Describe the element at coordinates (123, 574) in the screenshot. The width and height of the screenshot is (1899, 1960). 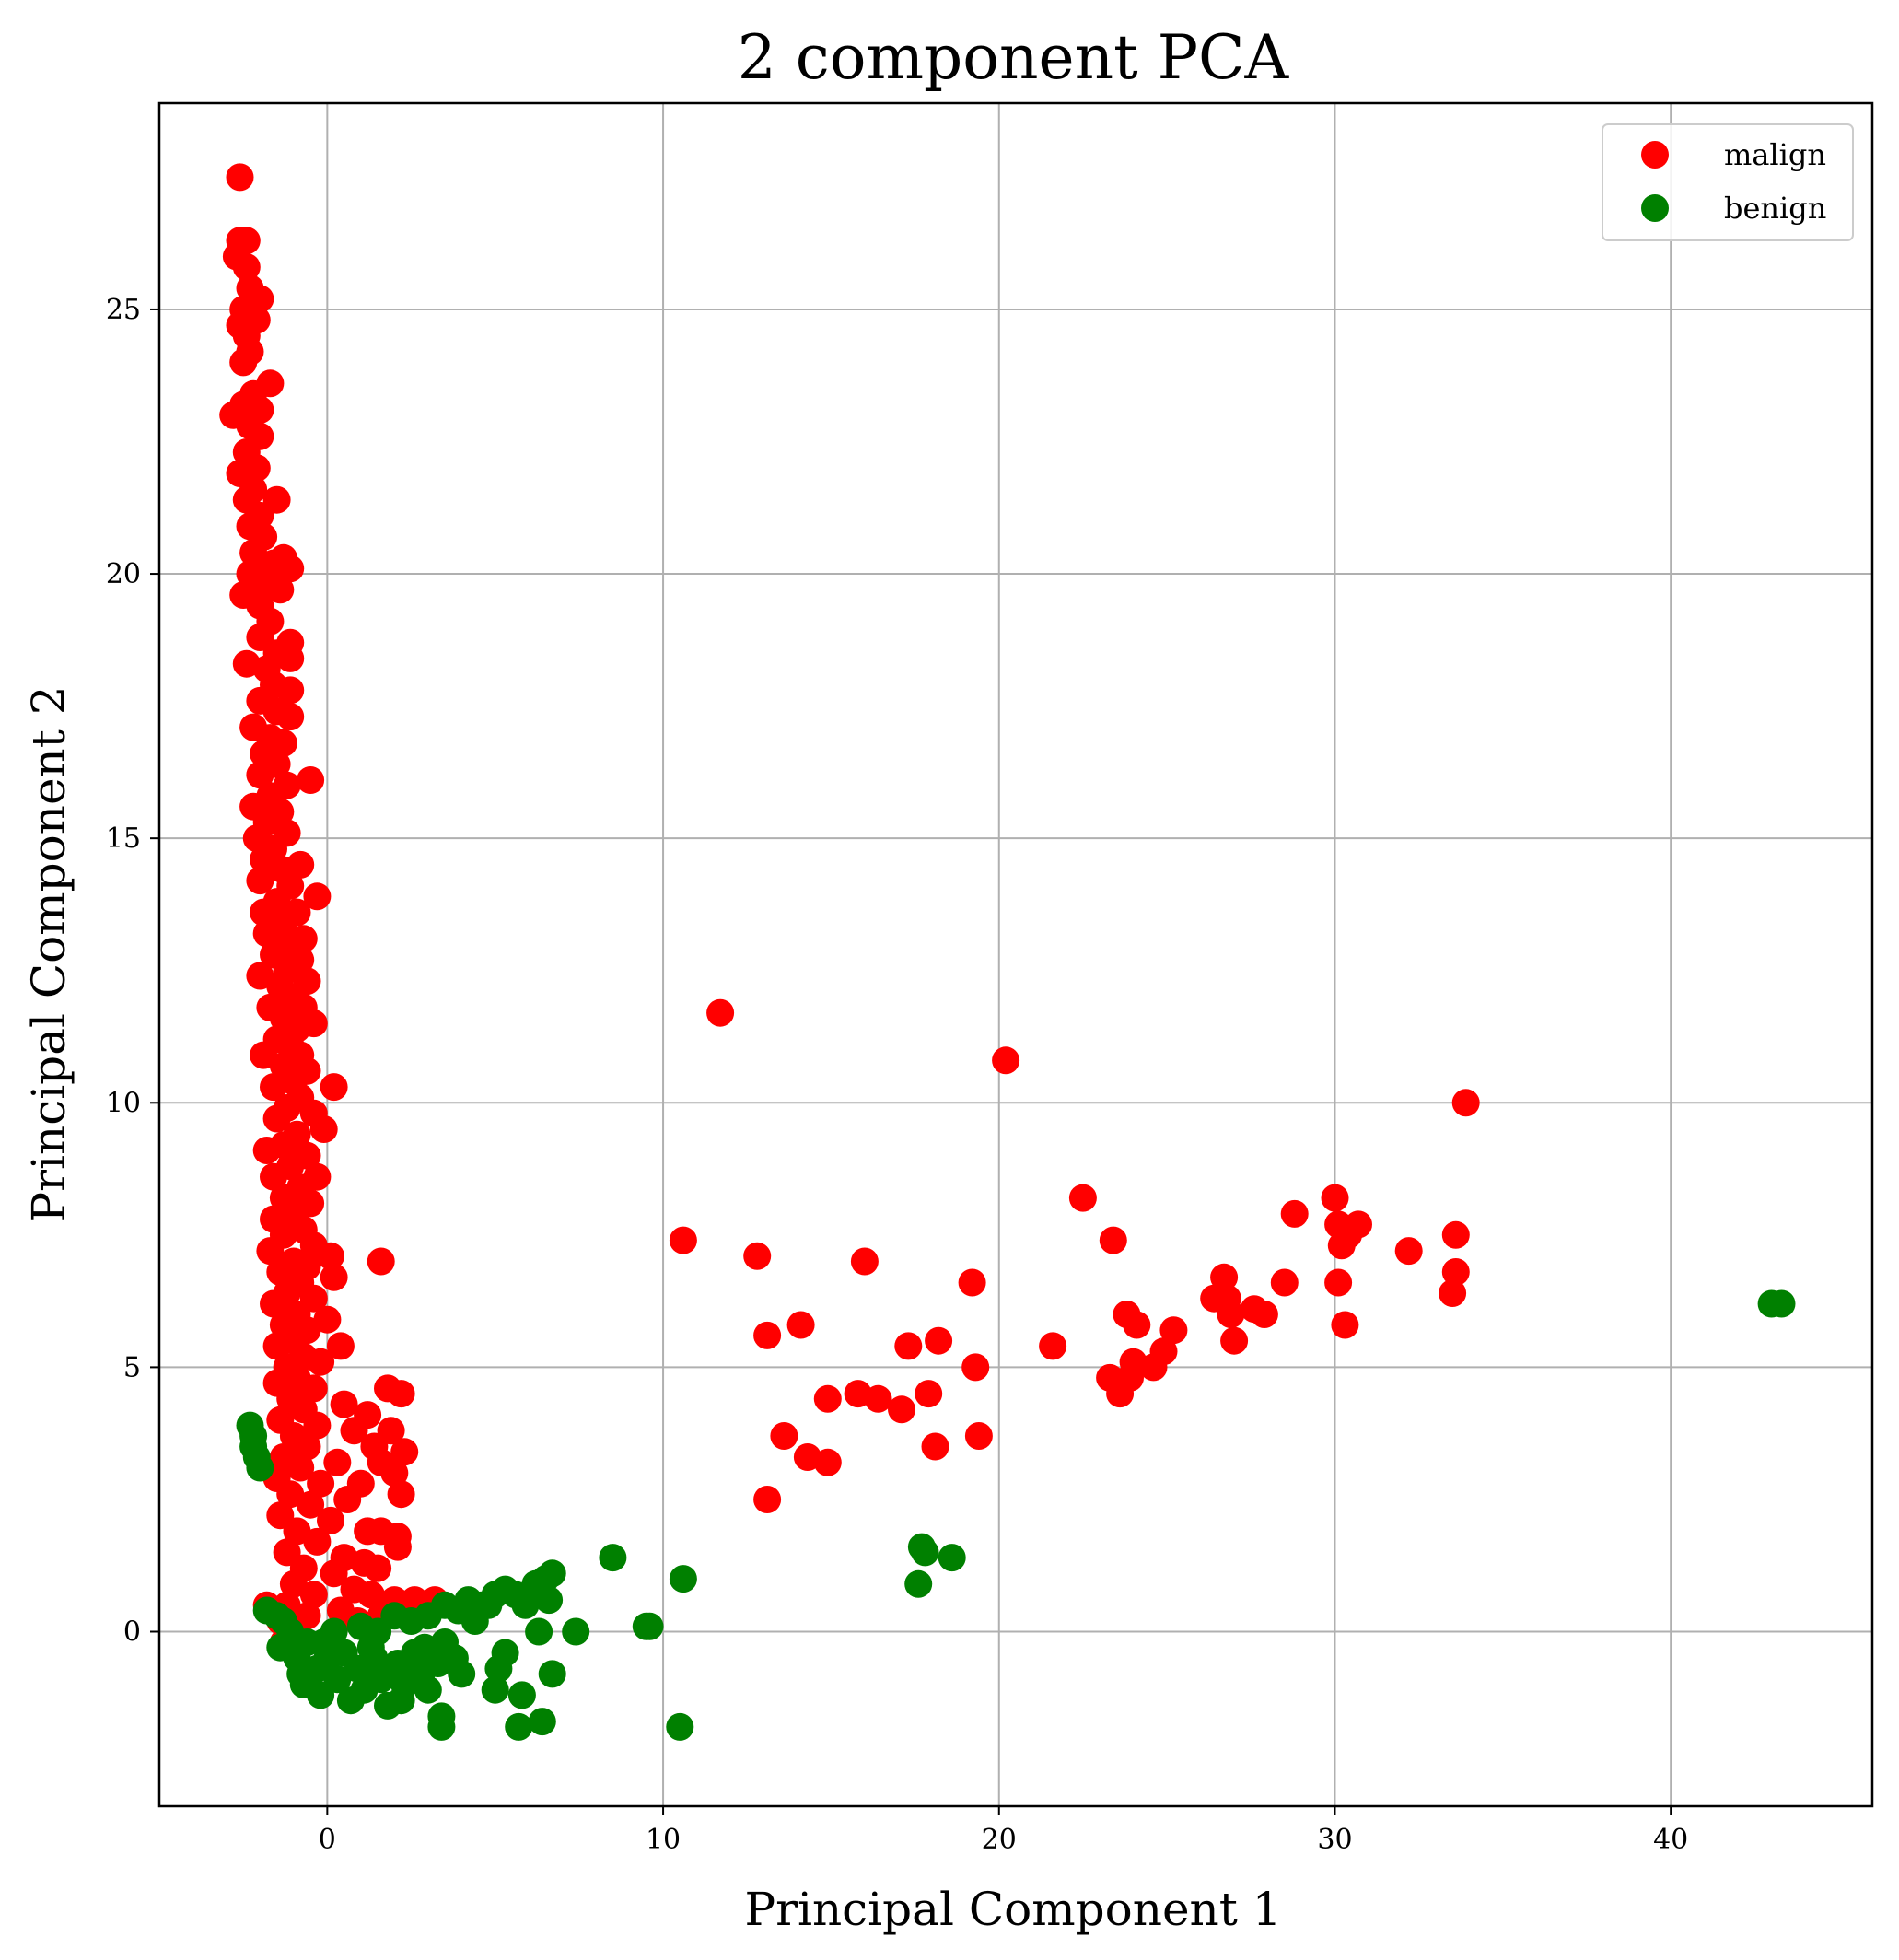
I see `y-tick-label: 20` at that location.